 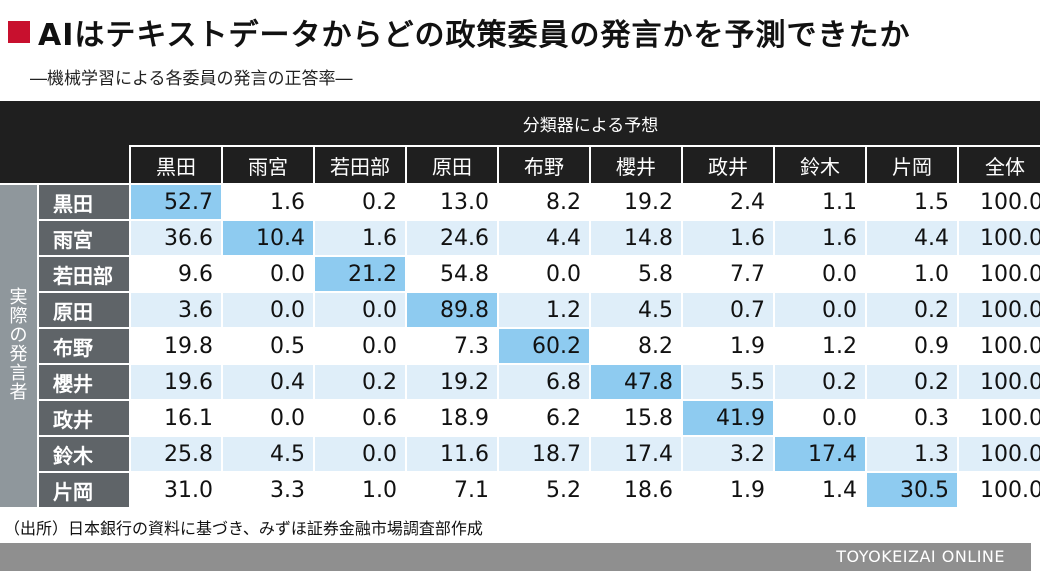 I want to click on correct-rate-cell: 41.9, so click(x=727, y=417).